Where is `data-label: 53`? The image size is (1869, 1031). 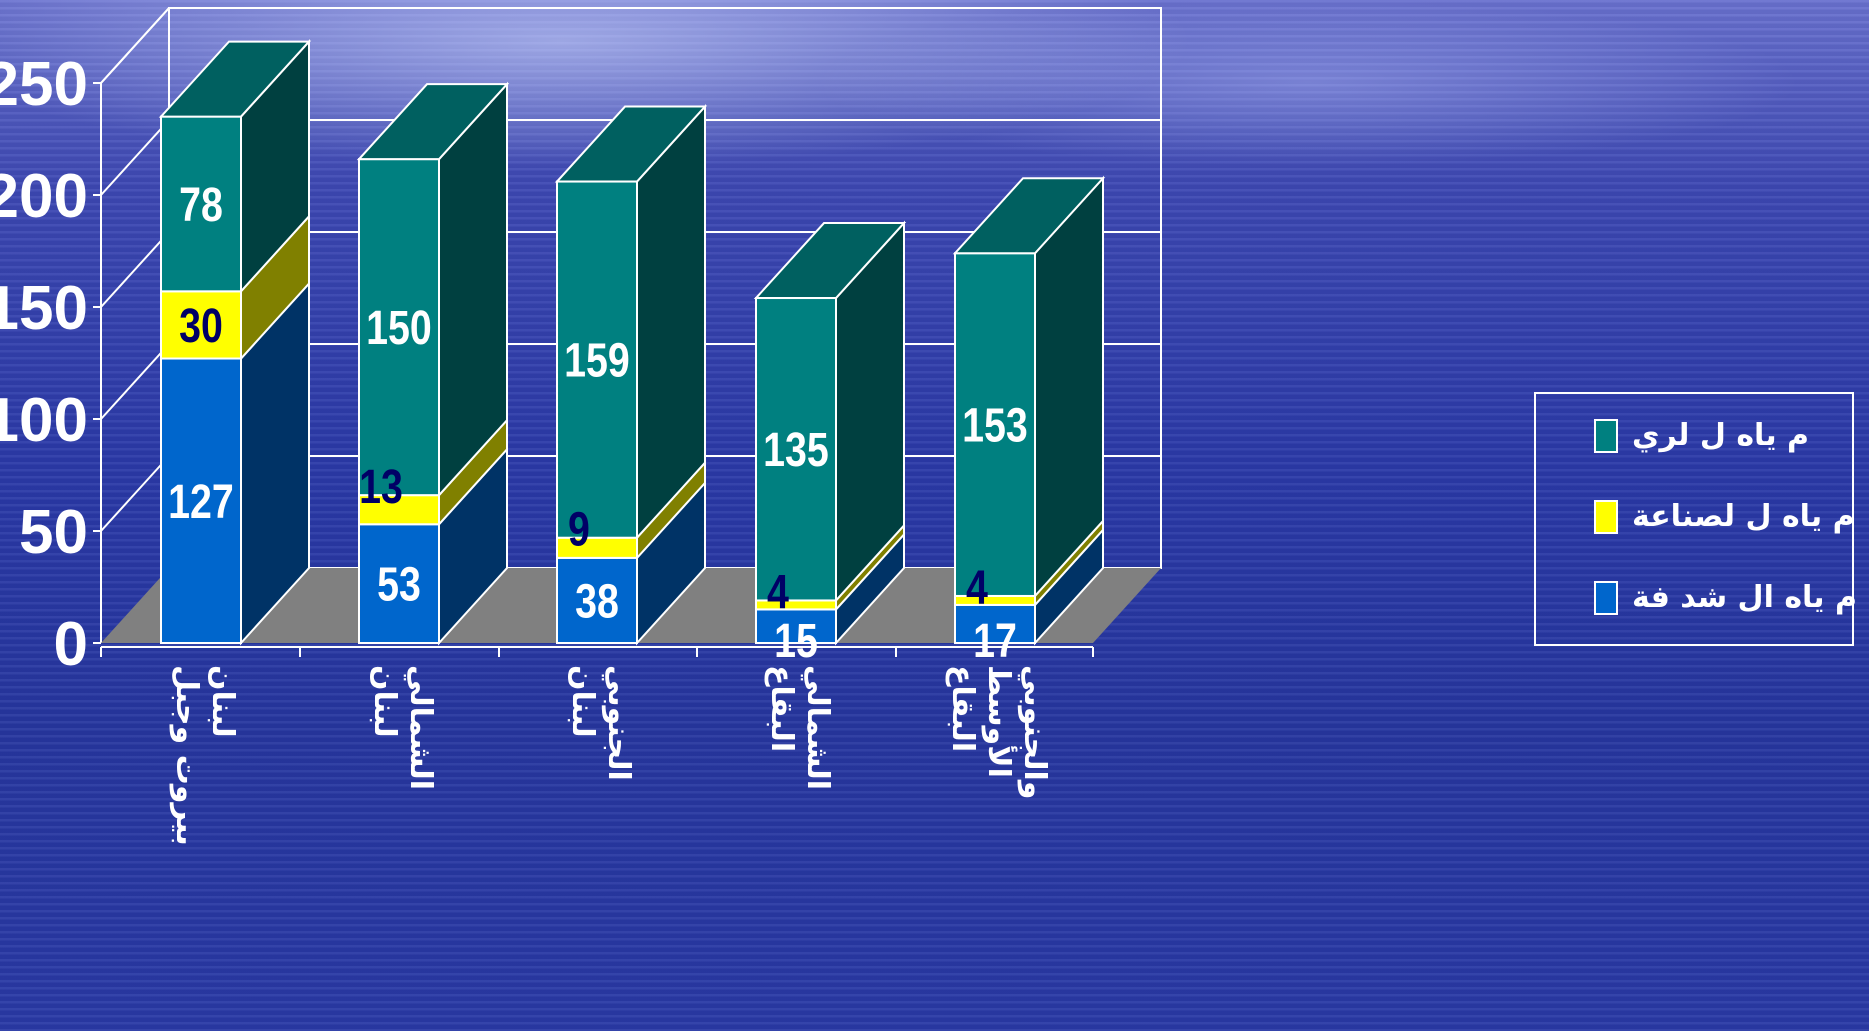
data-label: 53 is located at coordinates (399, 585).